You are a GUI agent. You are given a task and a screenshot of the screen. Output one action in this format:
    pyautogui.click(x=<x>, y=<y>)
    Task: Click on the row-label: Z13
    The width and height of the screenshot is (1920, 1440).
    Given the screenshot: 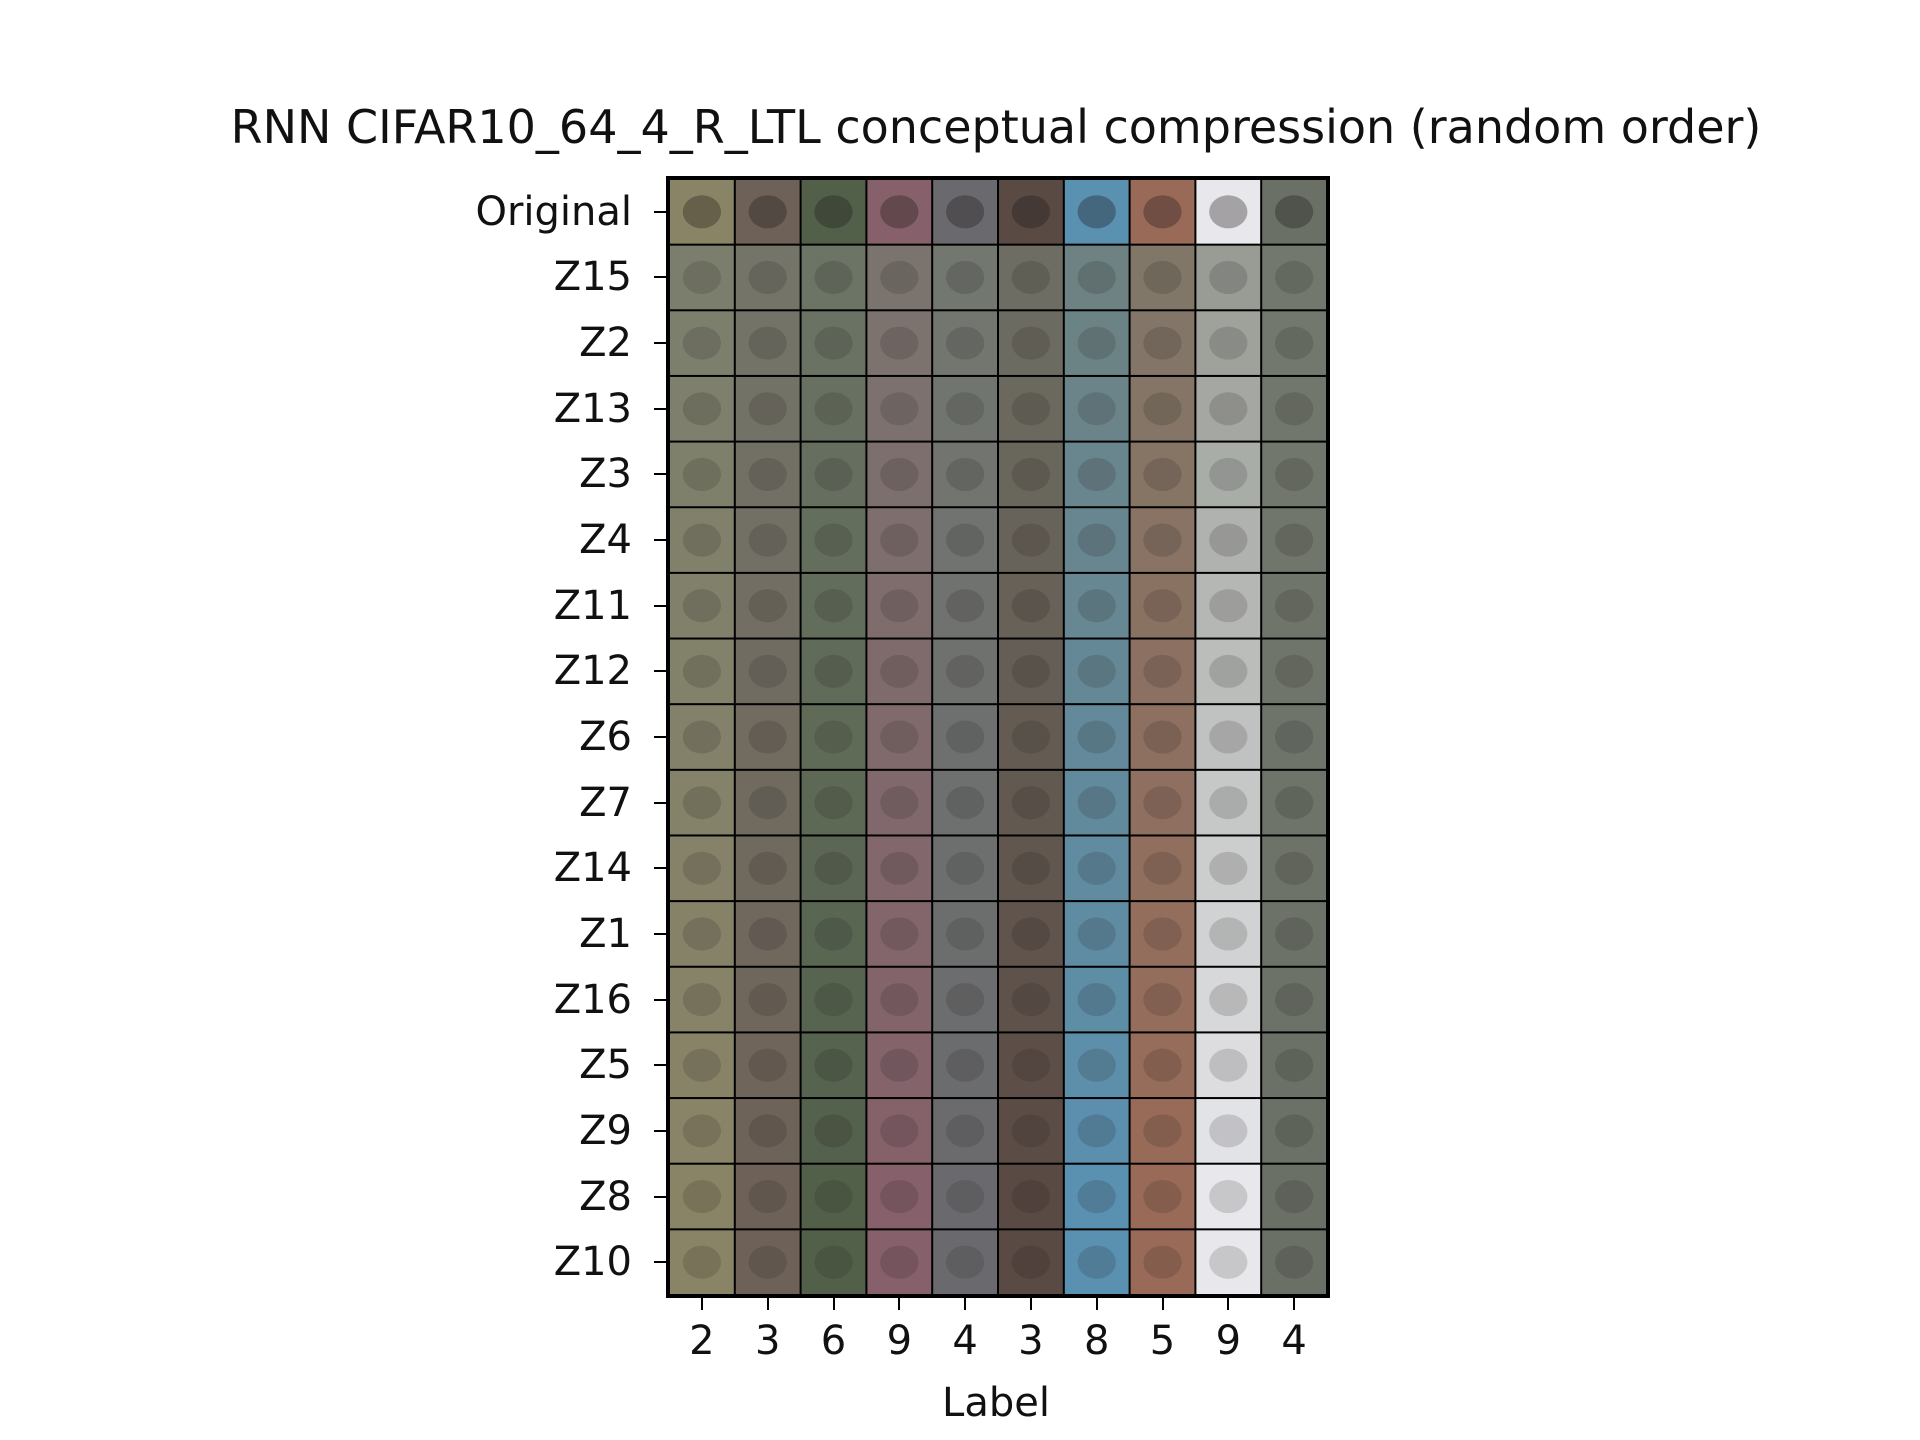 What is the action you would take?
    pyautogui.click(x=592, y=408)
    